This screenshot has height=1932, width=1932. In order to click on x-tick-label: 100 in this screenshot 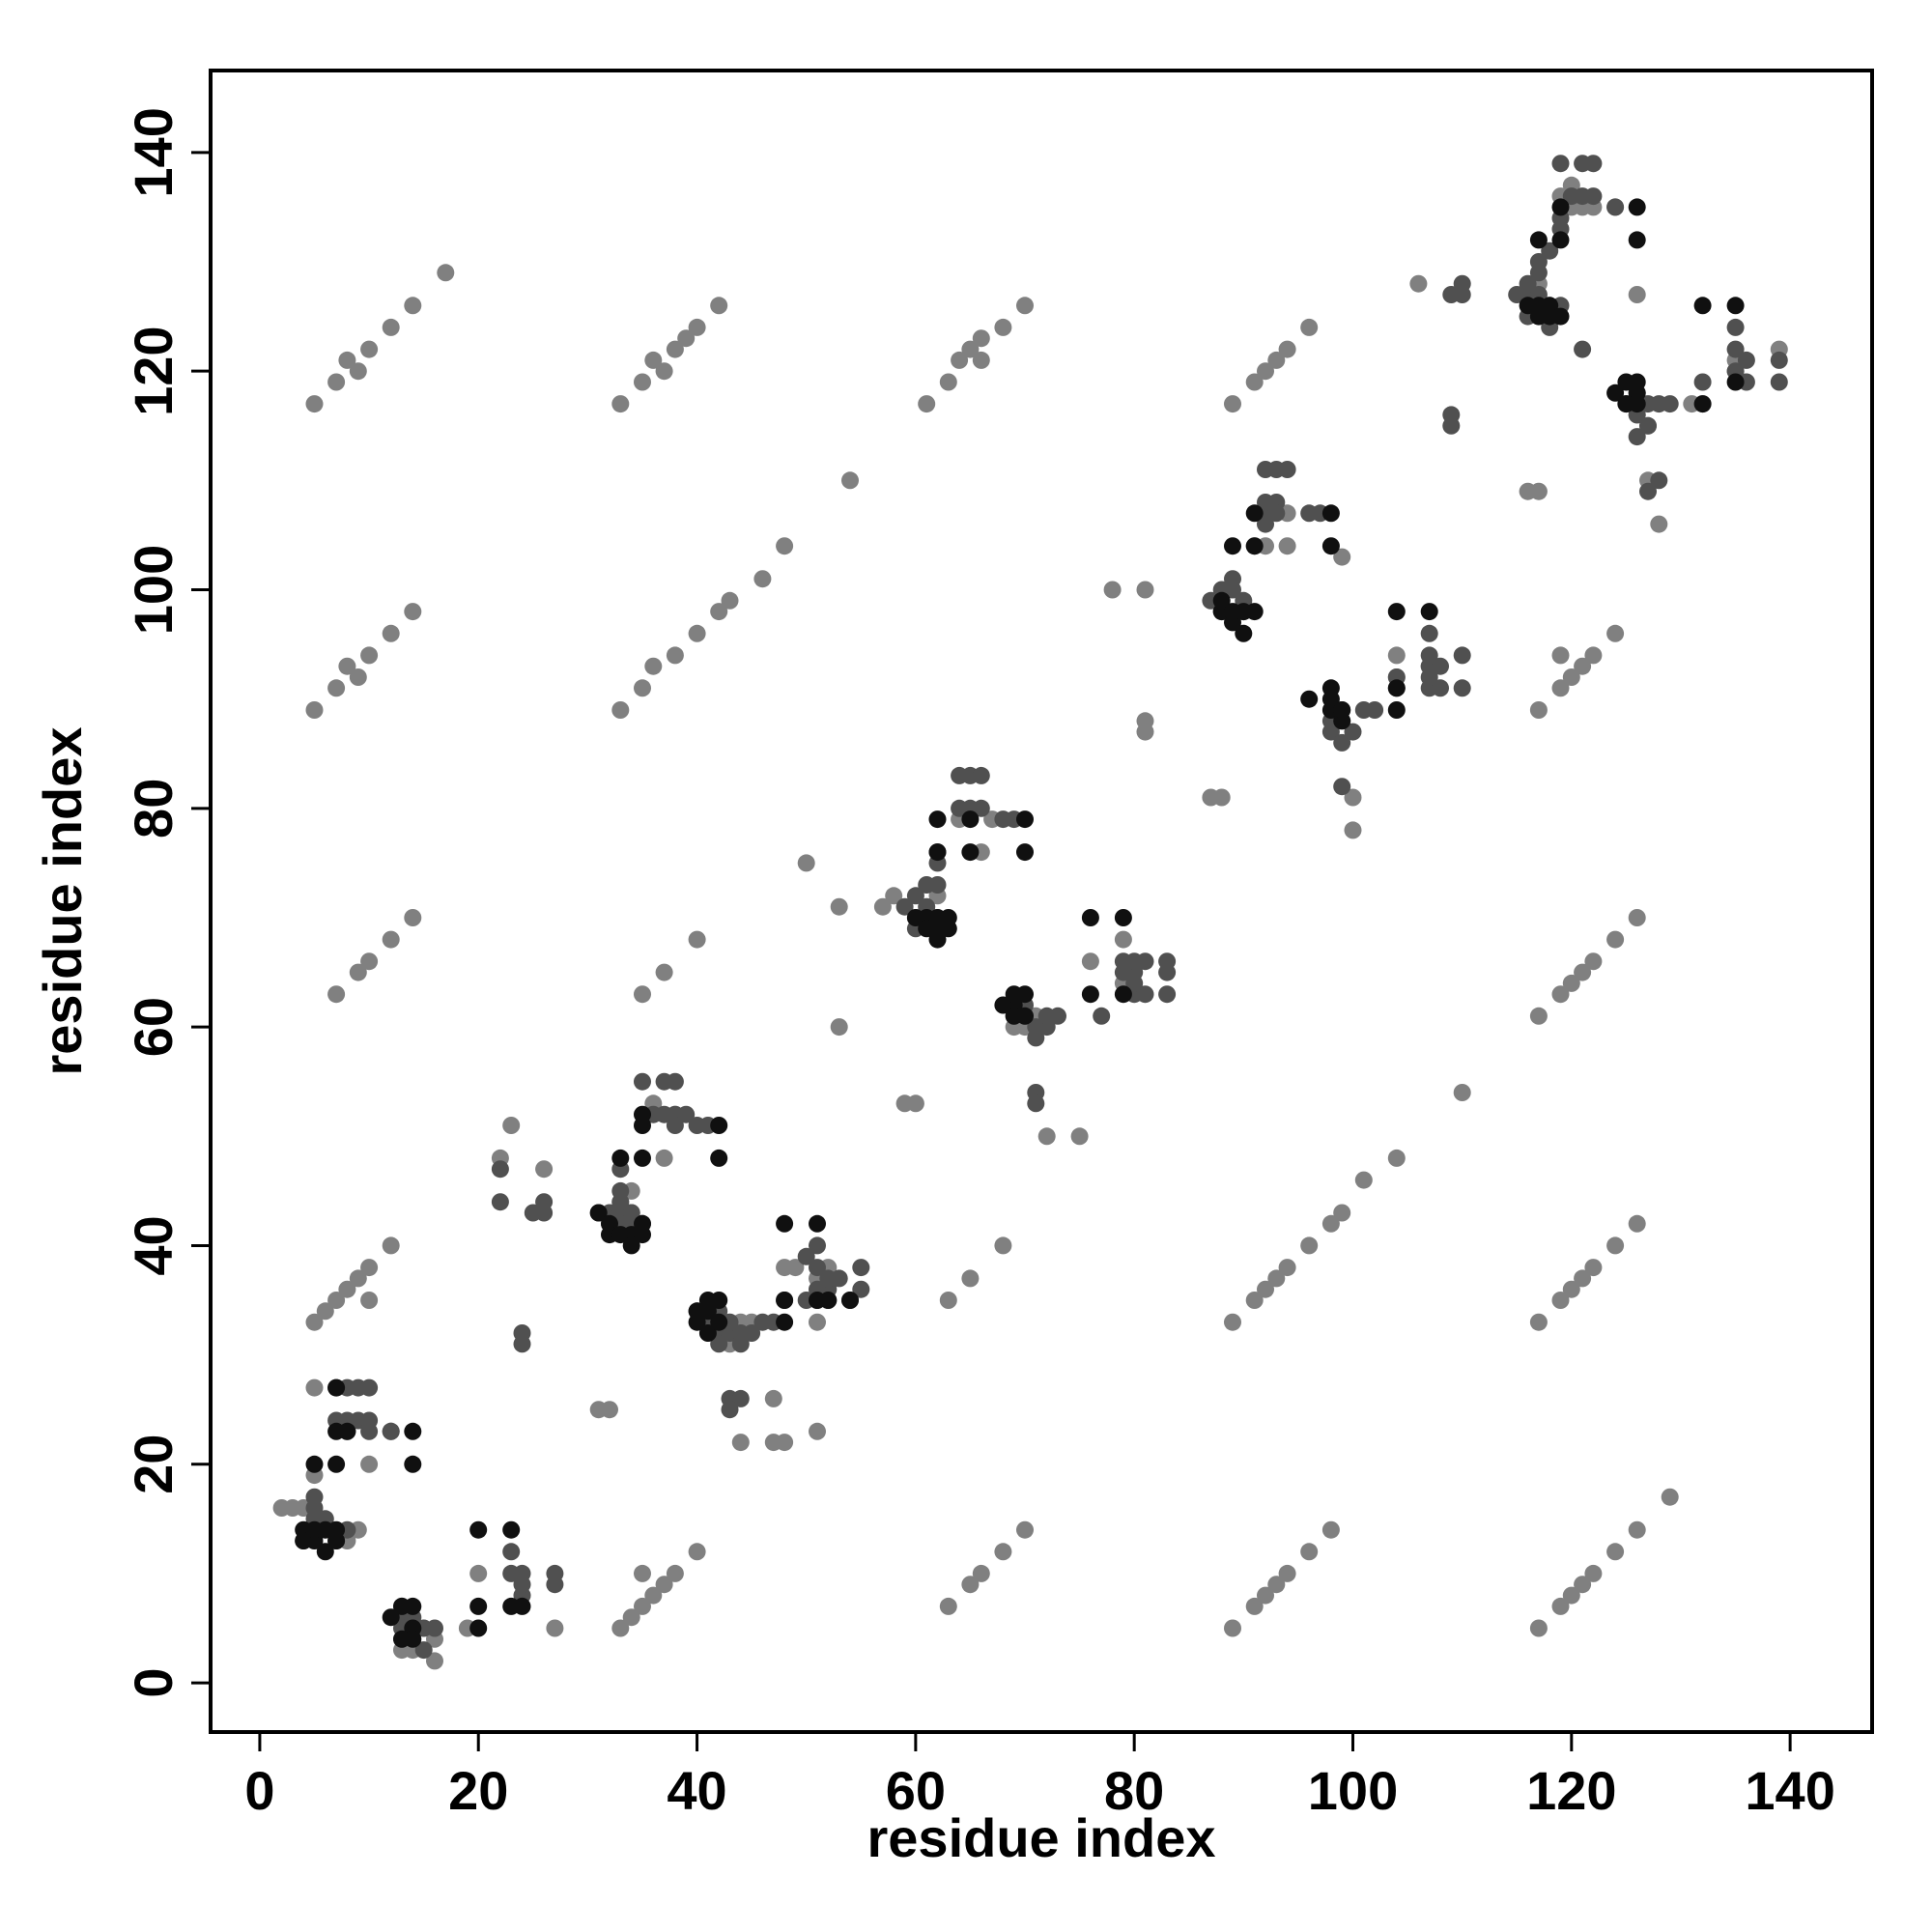, I will do `click(1353, 1790)`.